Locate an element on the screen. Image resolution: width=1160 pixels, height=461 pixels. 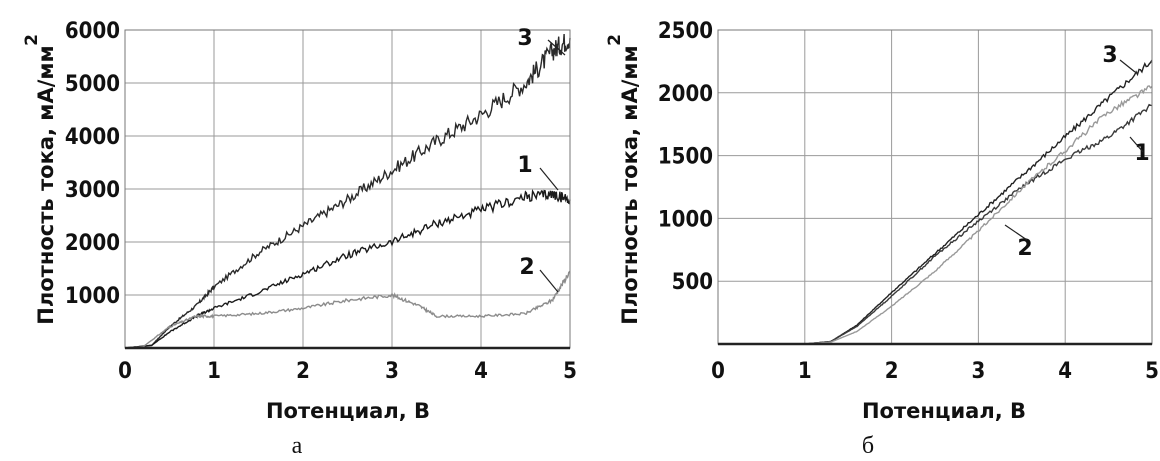
y-tick-label: 5000 is located at coordinates (92, 84).